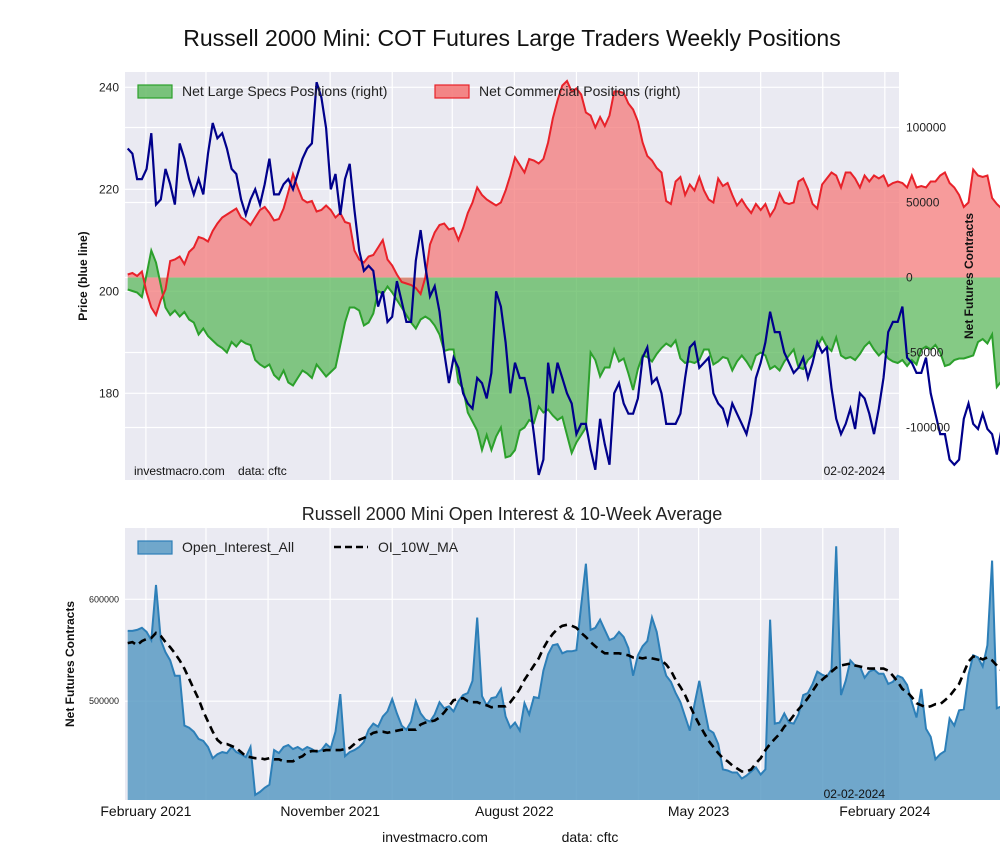  I want to click on legend-label-large-specs: Net Large Specs Positions (right), so click(284, 91).